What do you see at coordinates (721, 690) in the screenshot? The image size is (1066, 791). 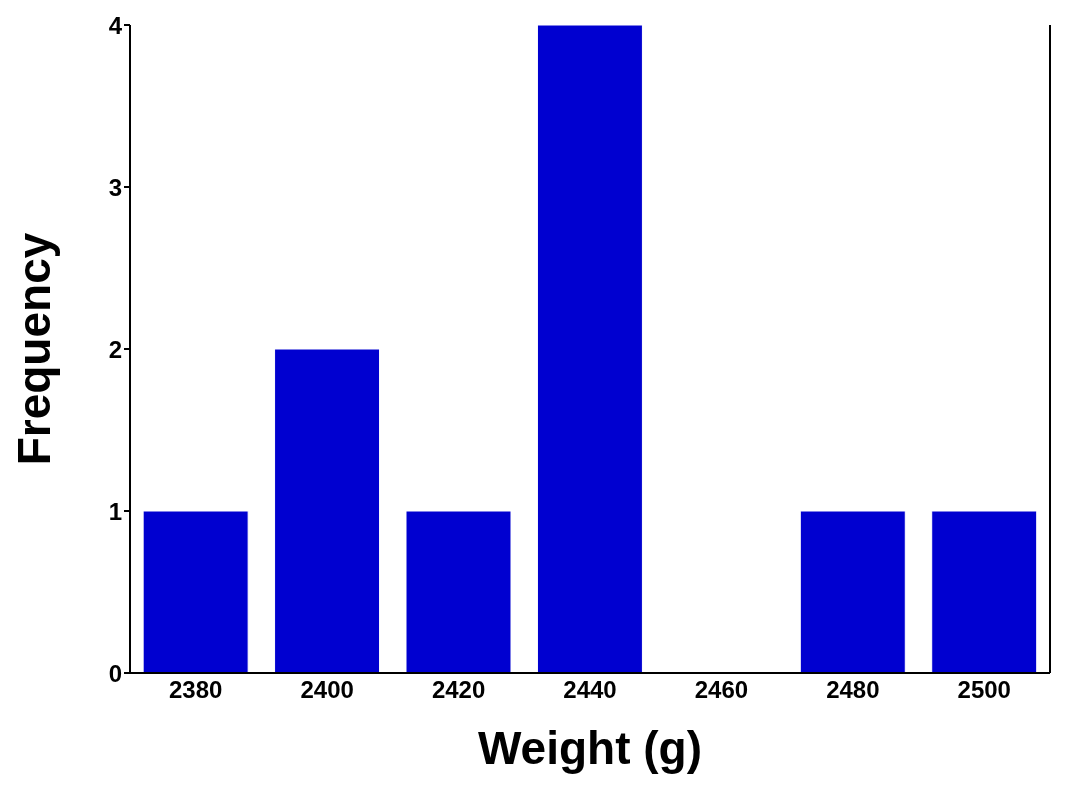 I see `x-tick-label: 2460` at bounding box center [721, 690].